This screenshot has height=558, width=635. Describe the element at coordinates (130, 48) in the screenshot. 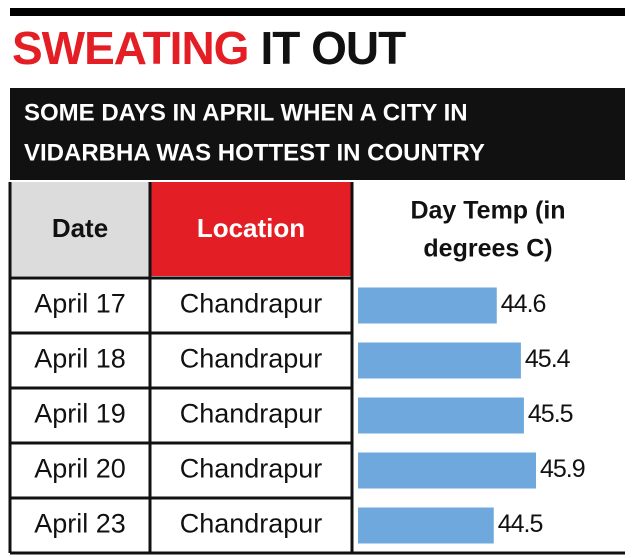

I see `title-highlight: SWEATING` at that location.